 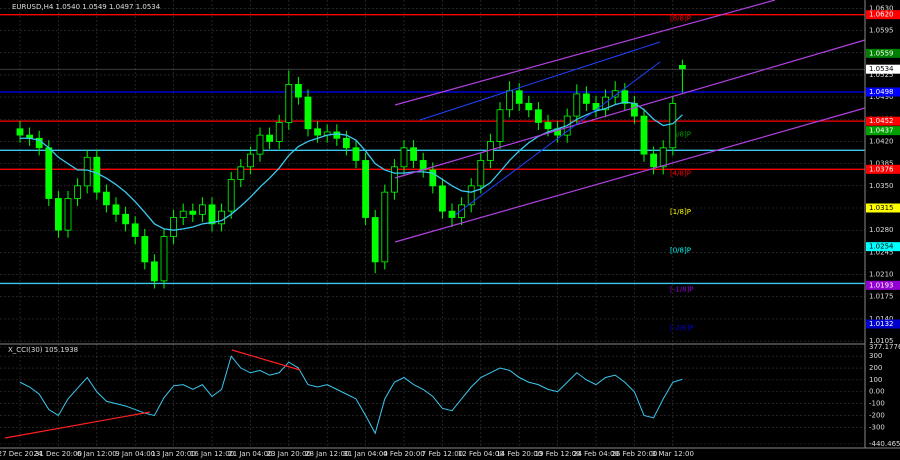 I want to click on x-tick-label: 16 Jan 12:00, so click(x=212, y=454).